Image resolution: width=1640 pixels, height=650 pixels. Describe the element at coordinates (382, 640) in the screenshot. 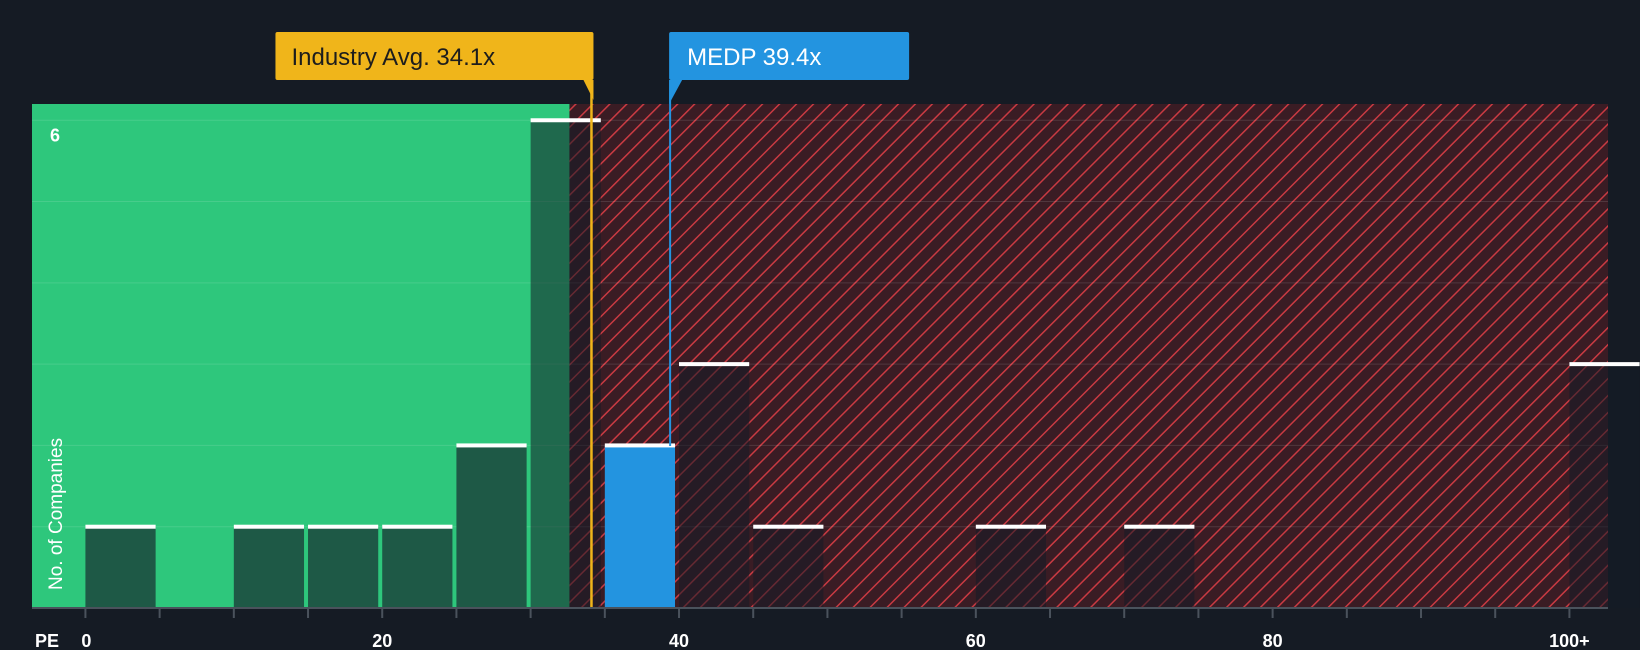

I see `x-tick-label: 20` at that location.